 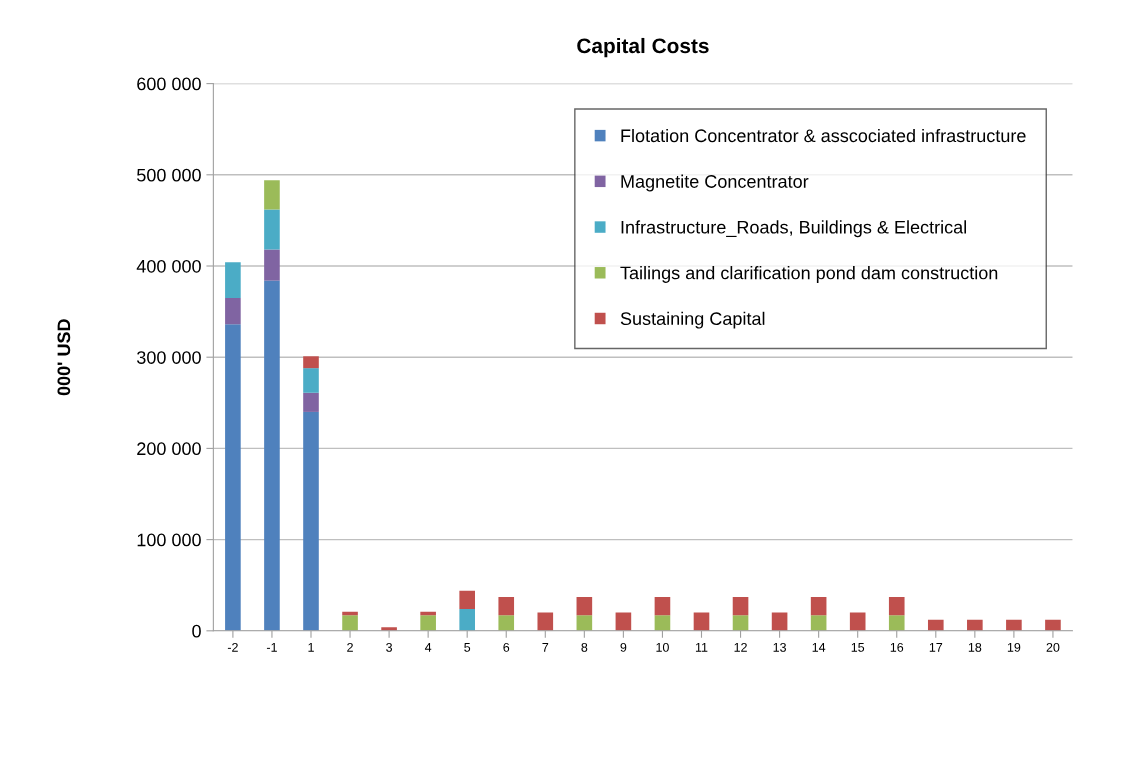 I want to click on legend-label: Sustaining Capital, so click(x=692, y=320).